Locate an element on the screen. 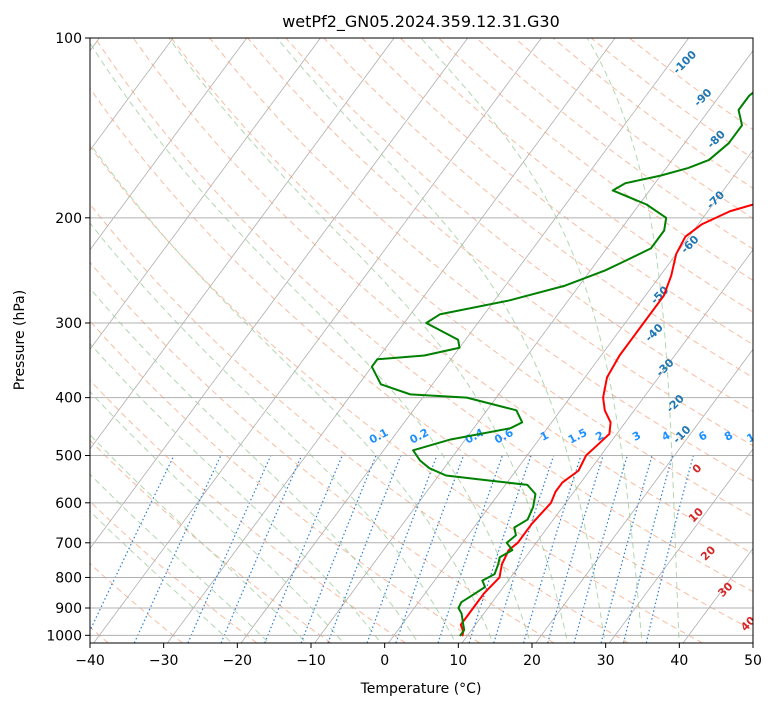  chart-title: wetPf2_GN05.2024.359.12.31.G30 is located at coordinates (421, 22).